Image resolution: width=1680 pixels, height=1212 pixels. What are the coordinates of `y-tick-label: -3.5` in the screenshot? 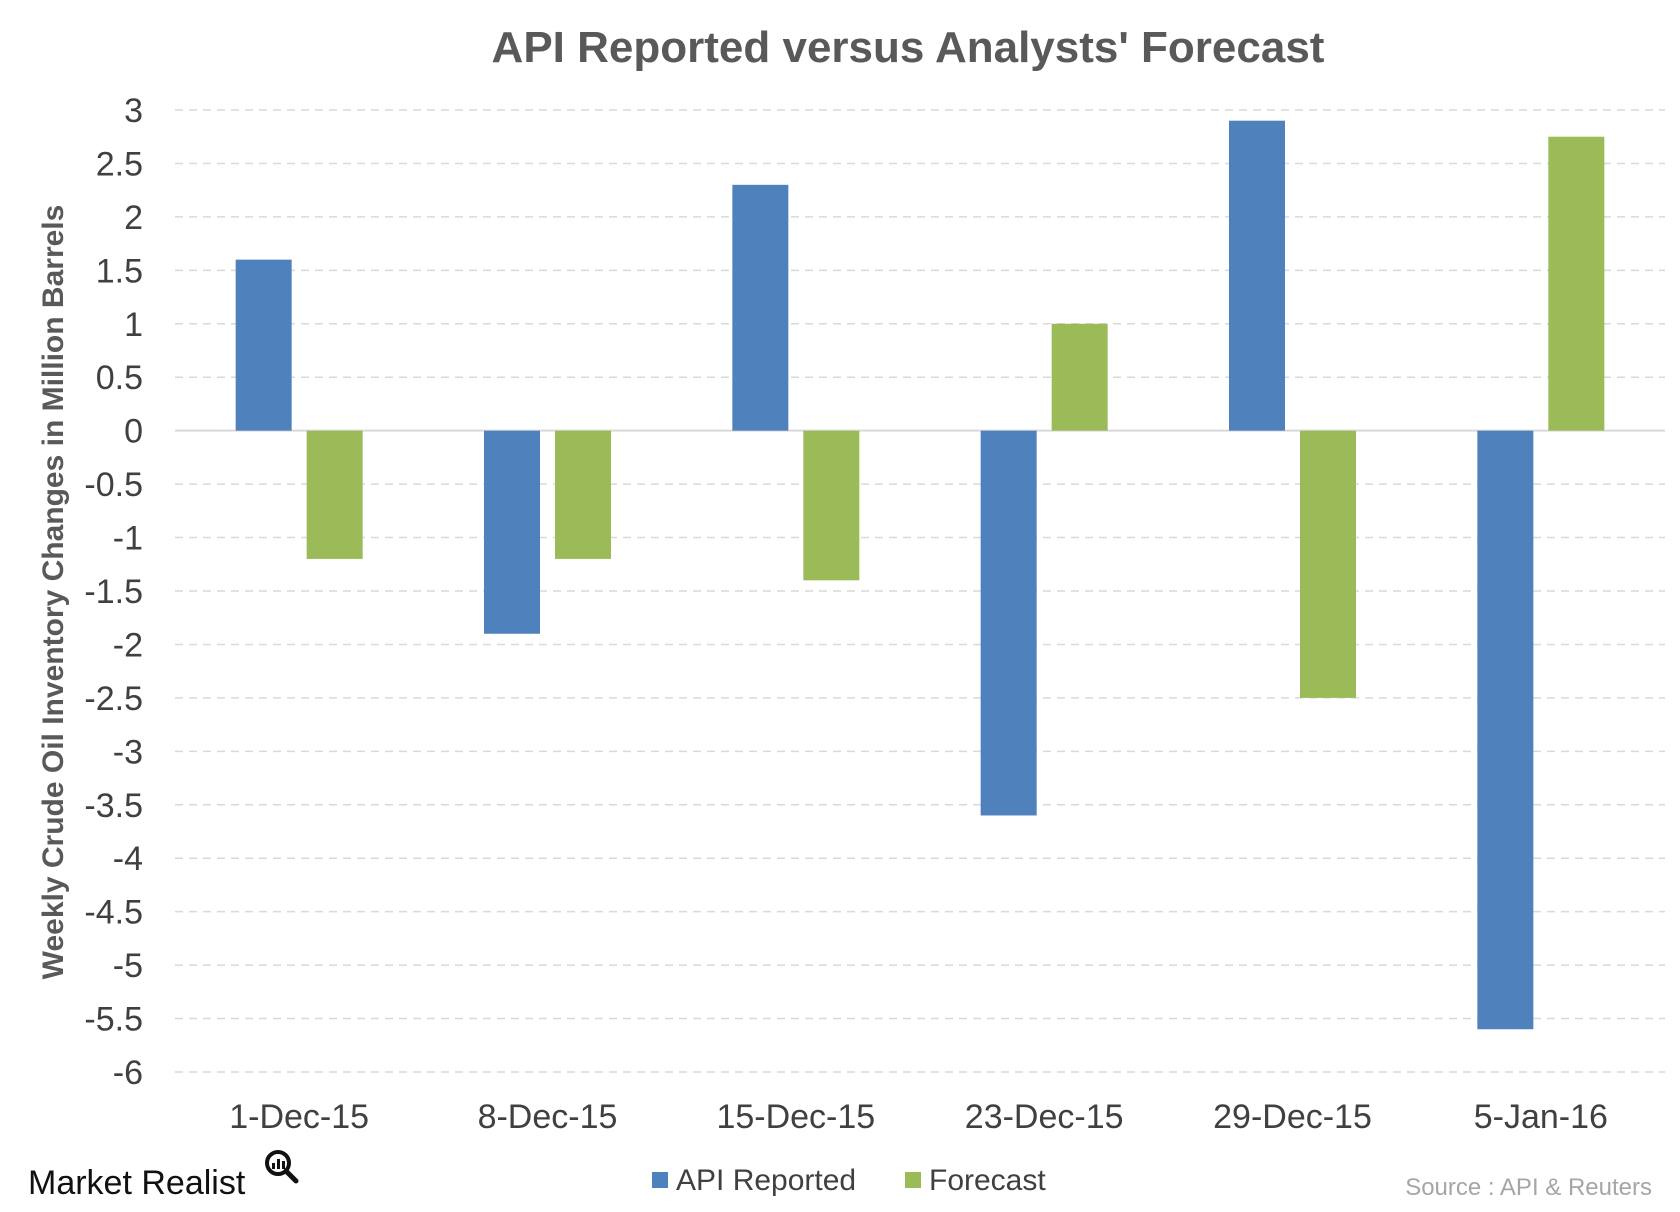 It's located at (113, 806).